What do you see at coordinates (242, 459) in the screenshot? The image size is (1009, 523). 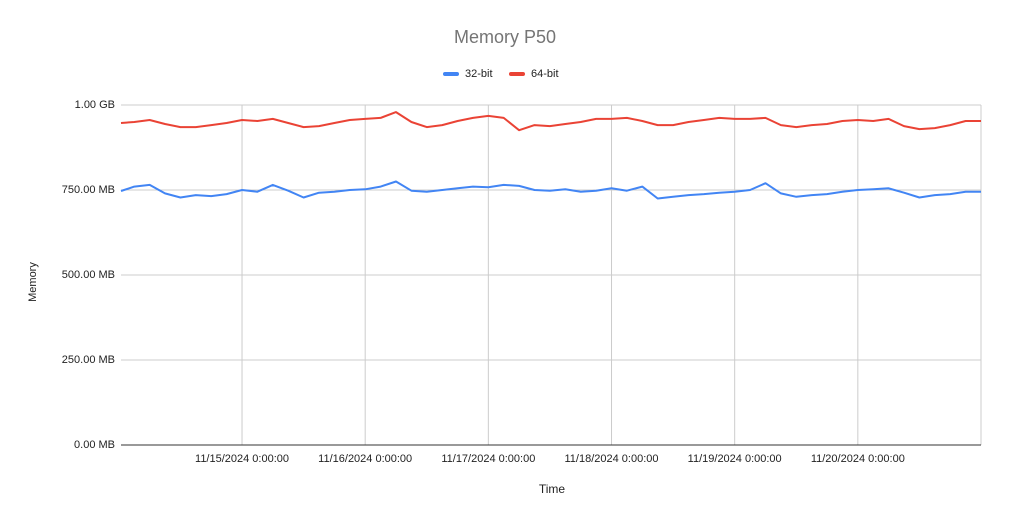 I see `x-tick-label: 11/15/2024 0:00:00` at bounding box center [242, 459].